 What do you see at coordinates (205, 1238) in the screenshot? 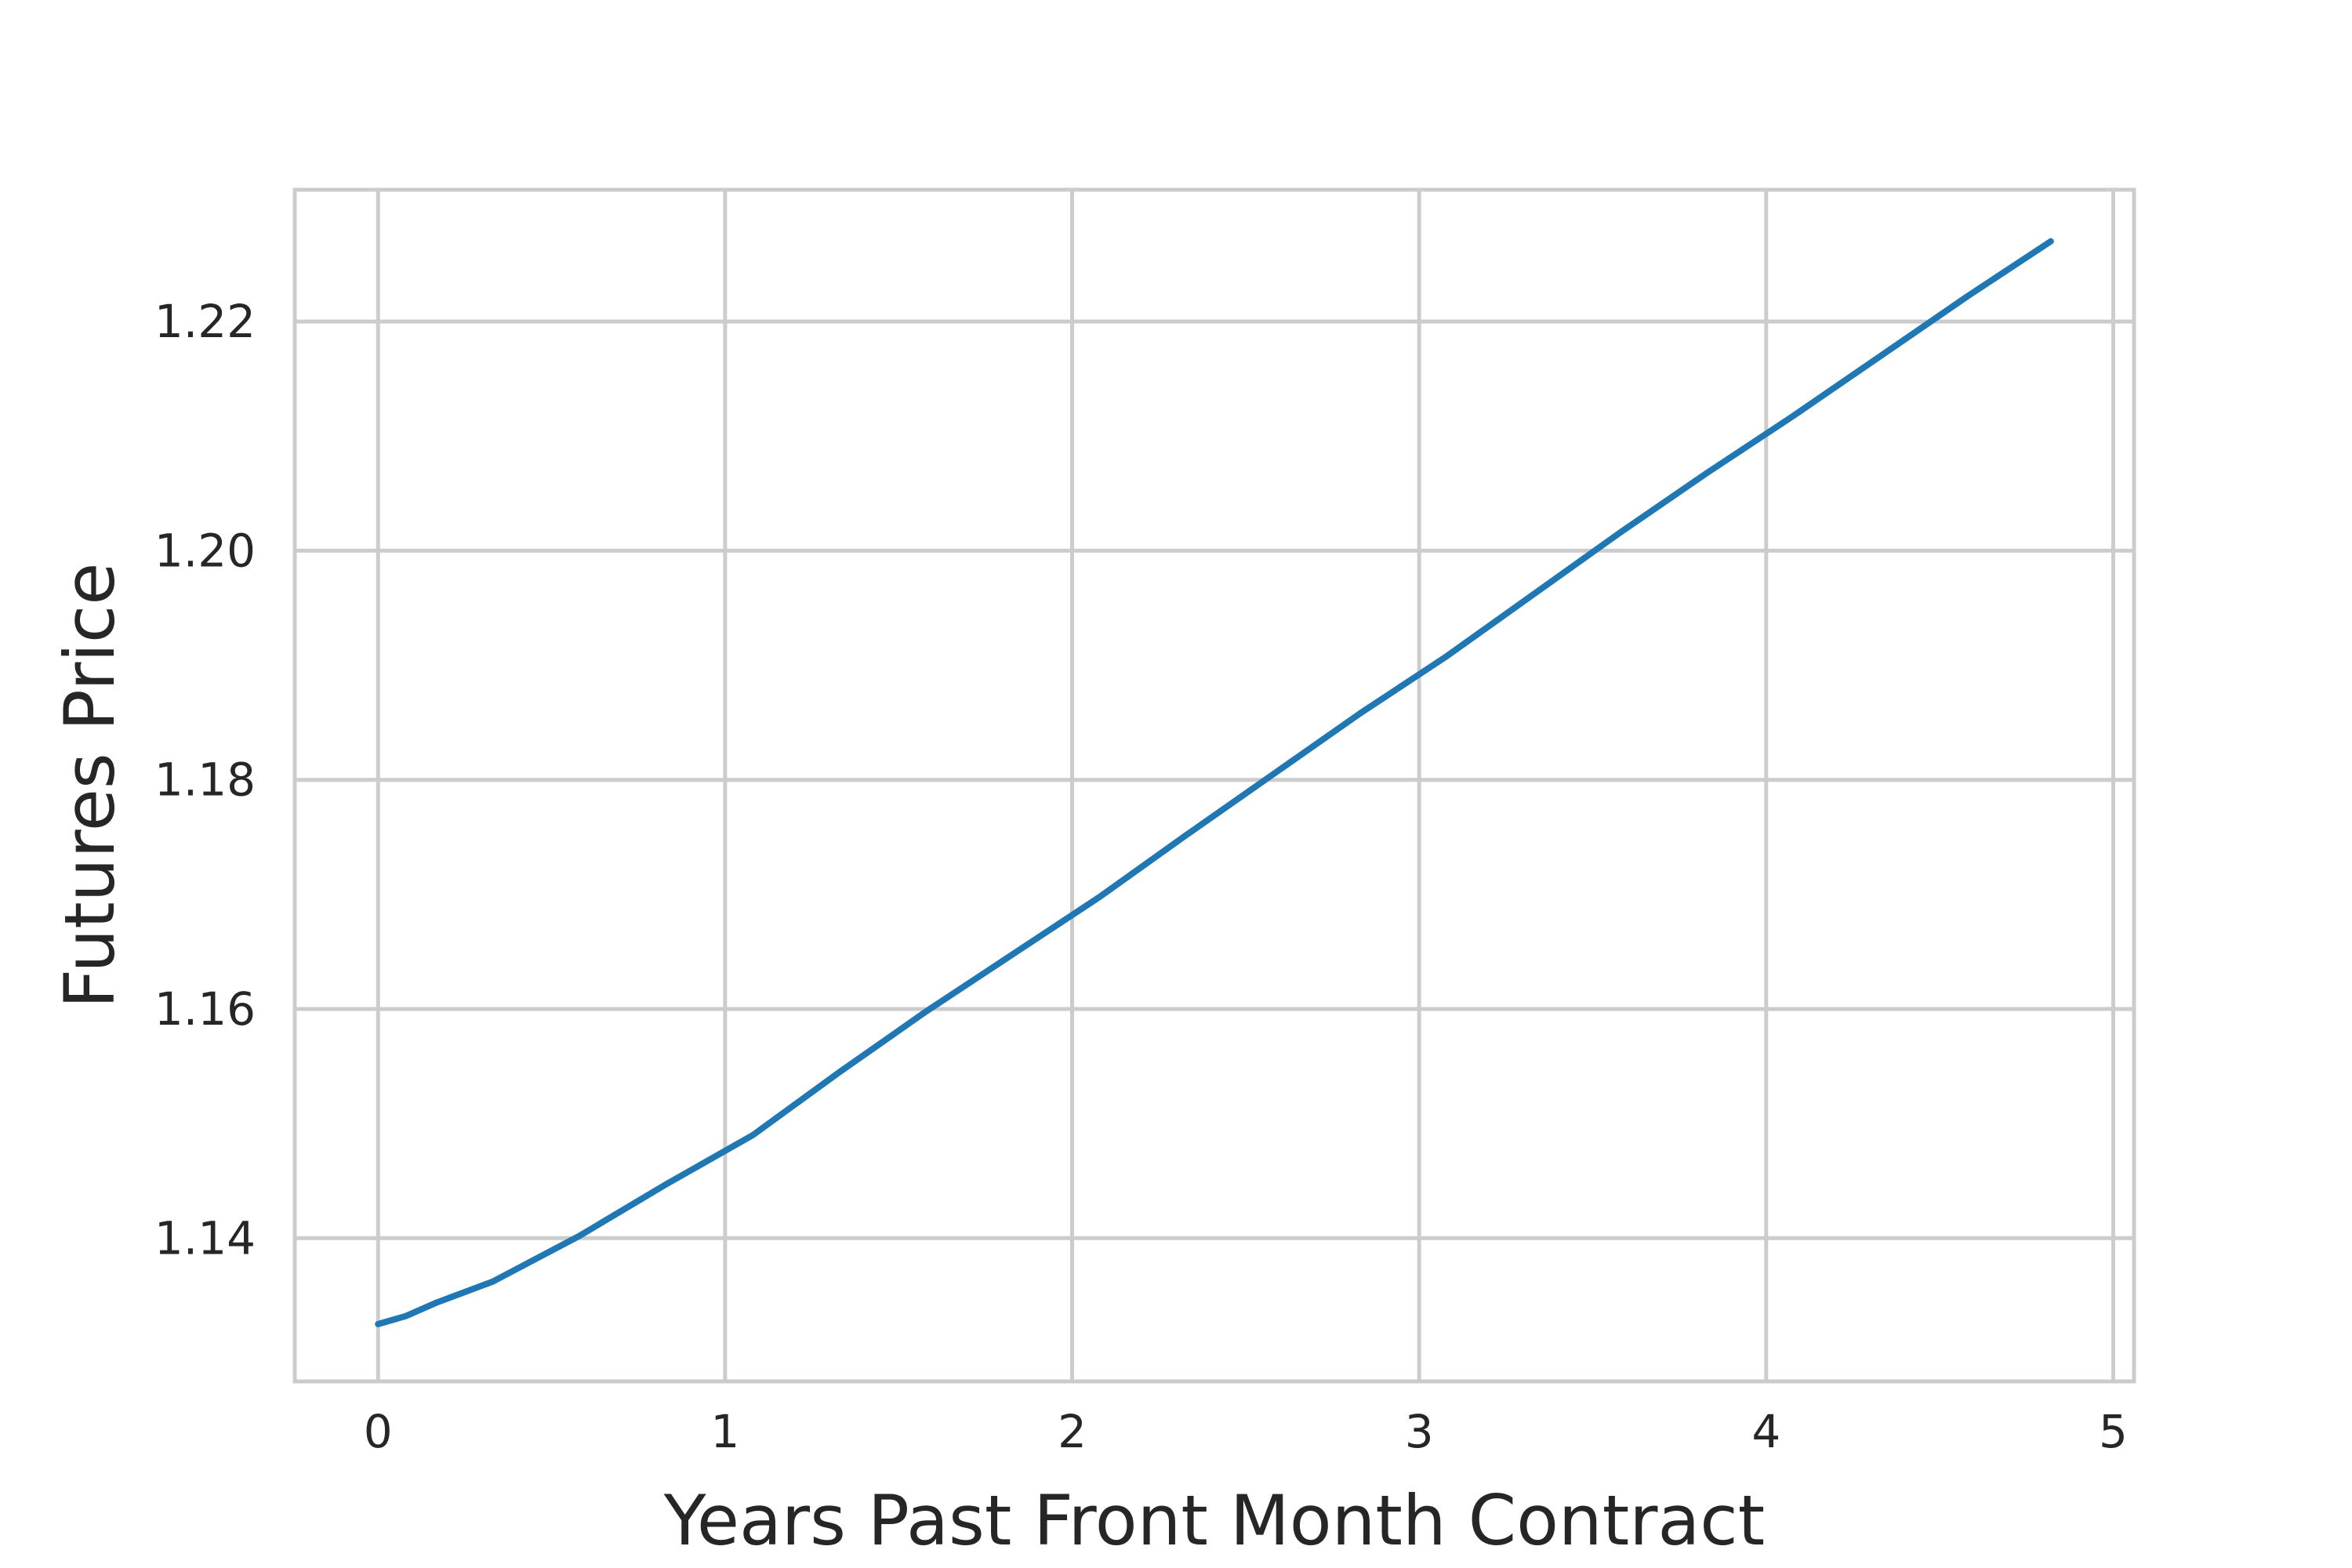
I see `y-tick-label: 1.14` at bounding box center [205, 1238].